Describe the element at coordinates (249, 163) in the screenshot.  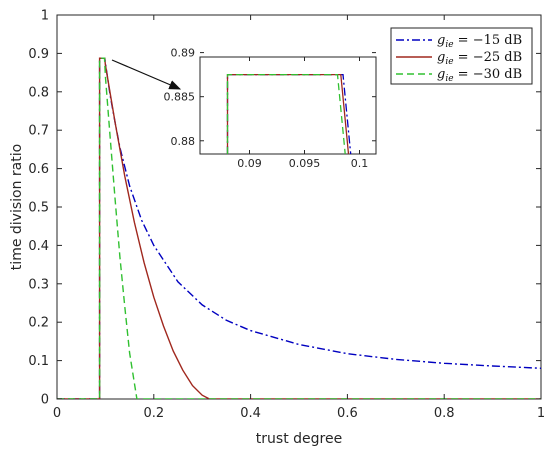
I see `inset-x-tick-label: 0.09` at that location.